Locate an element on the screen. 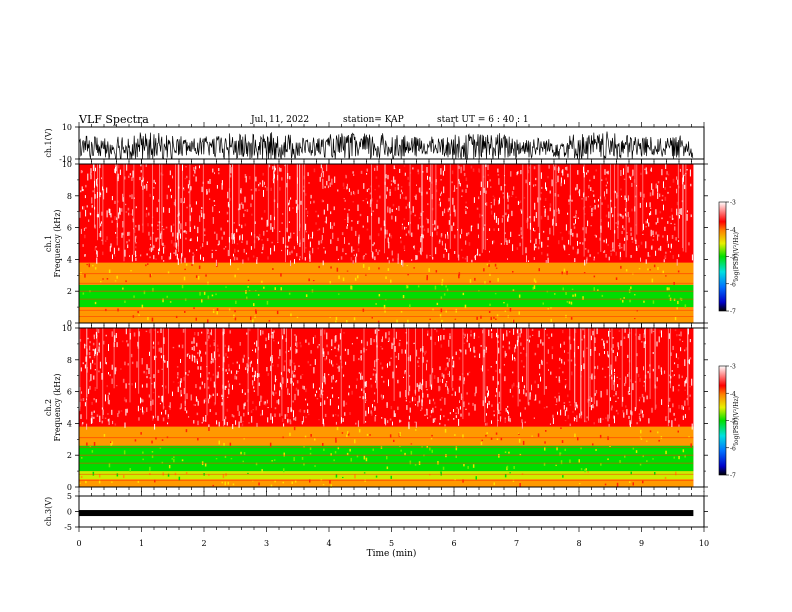  spectrogram-streak is located at coordinates (463, 374).